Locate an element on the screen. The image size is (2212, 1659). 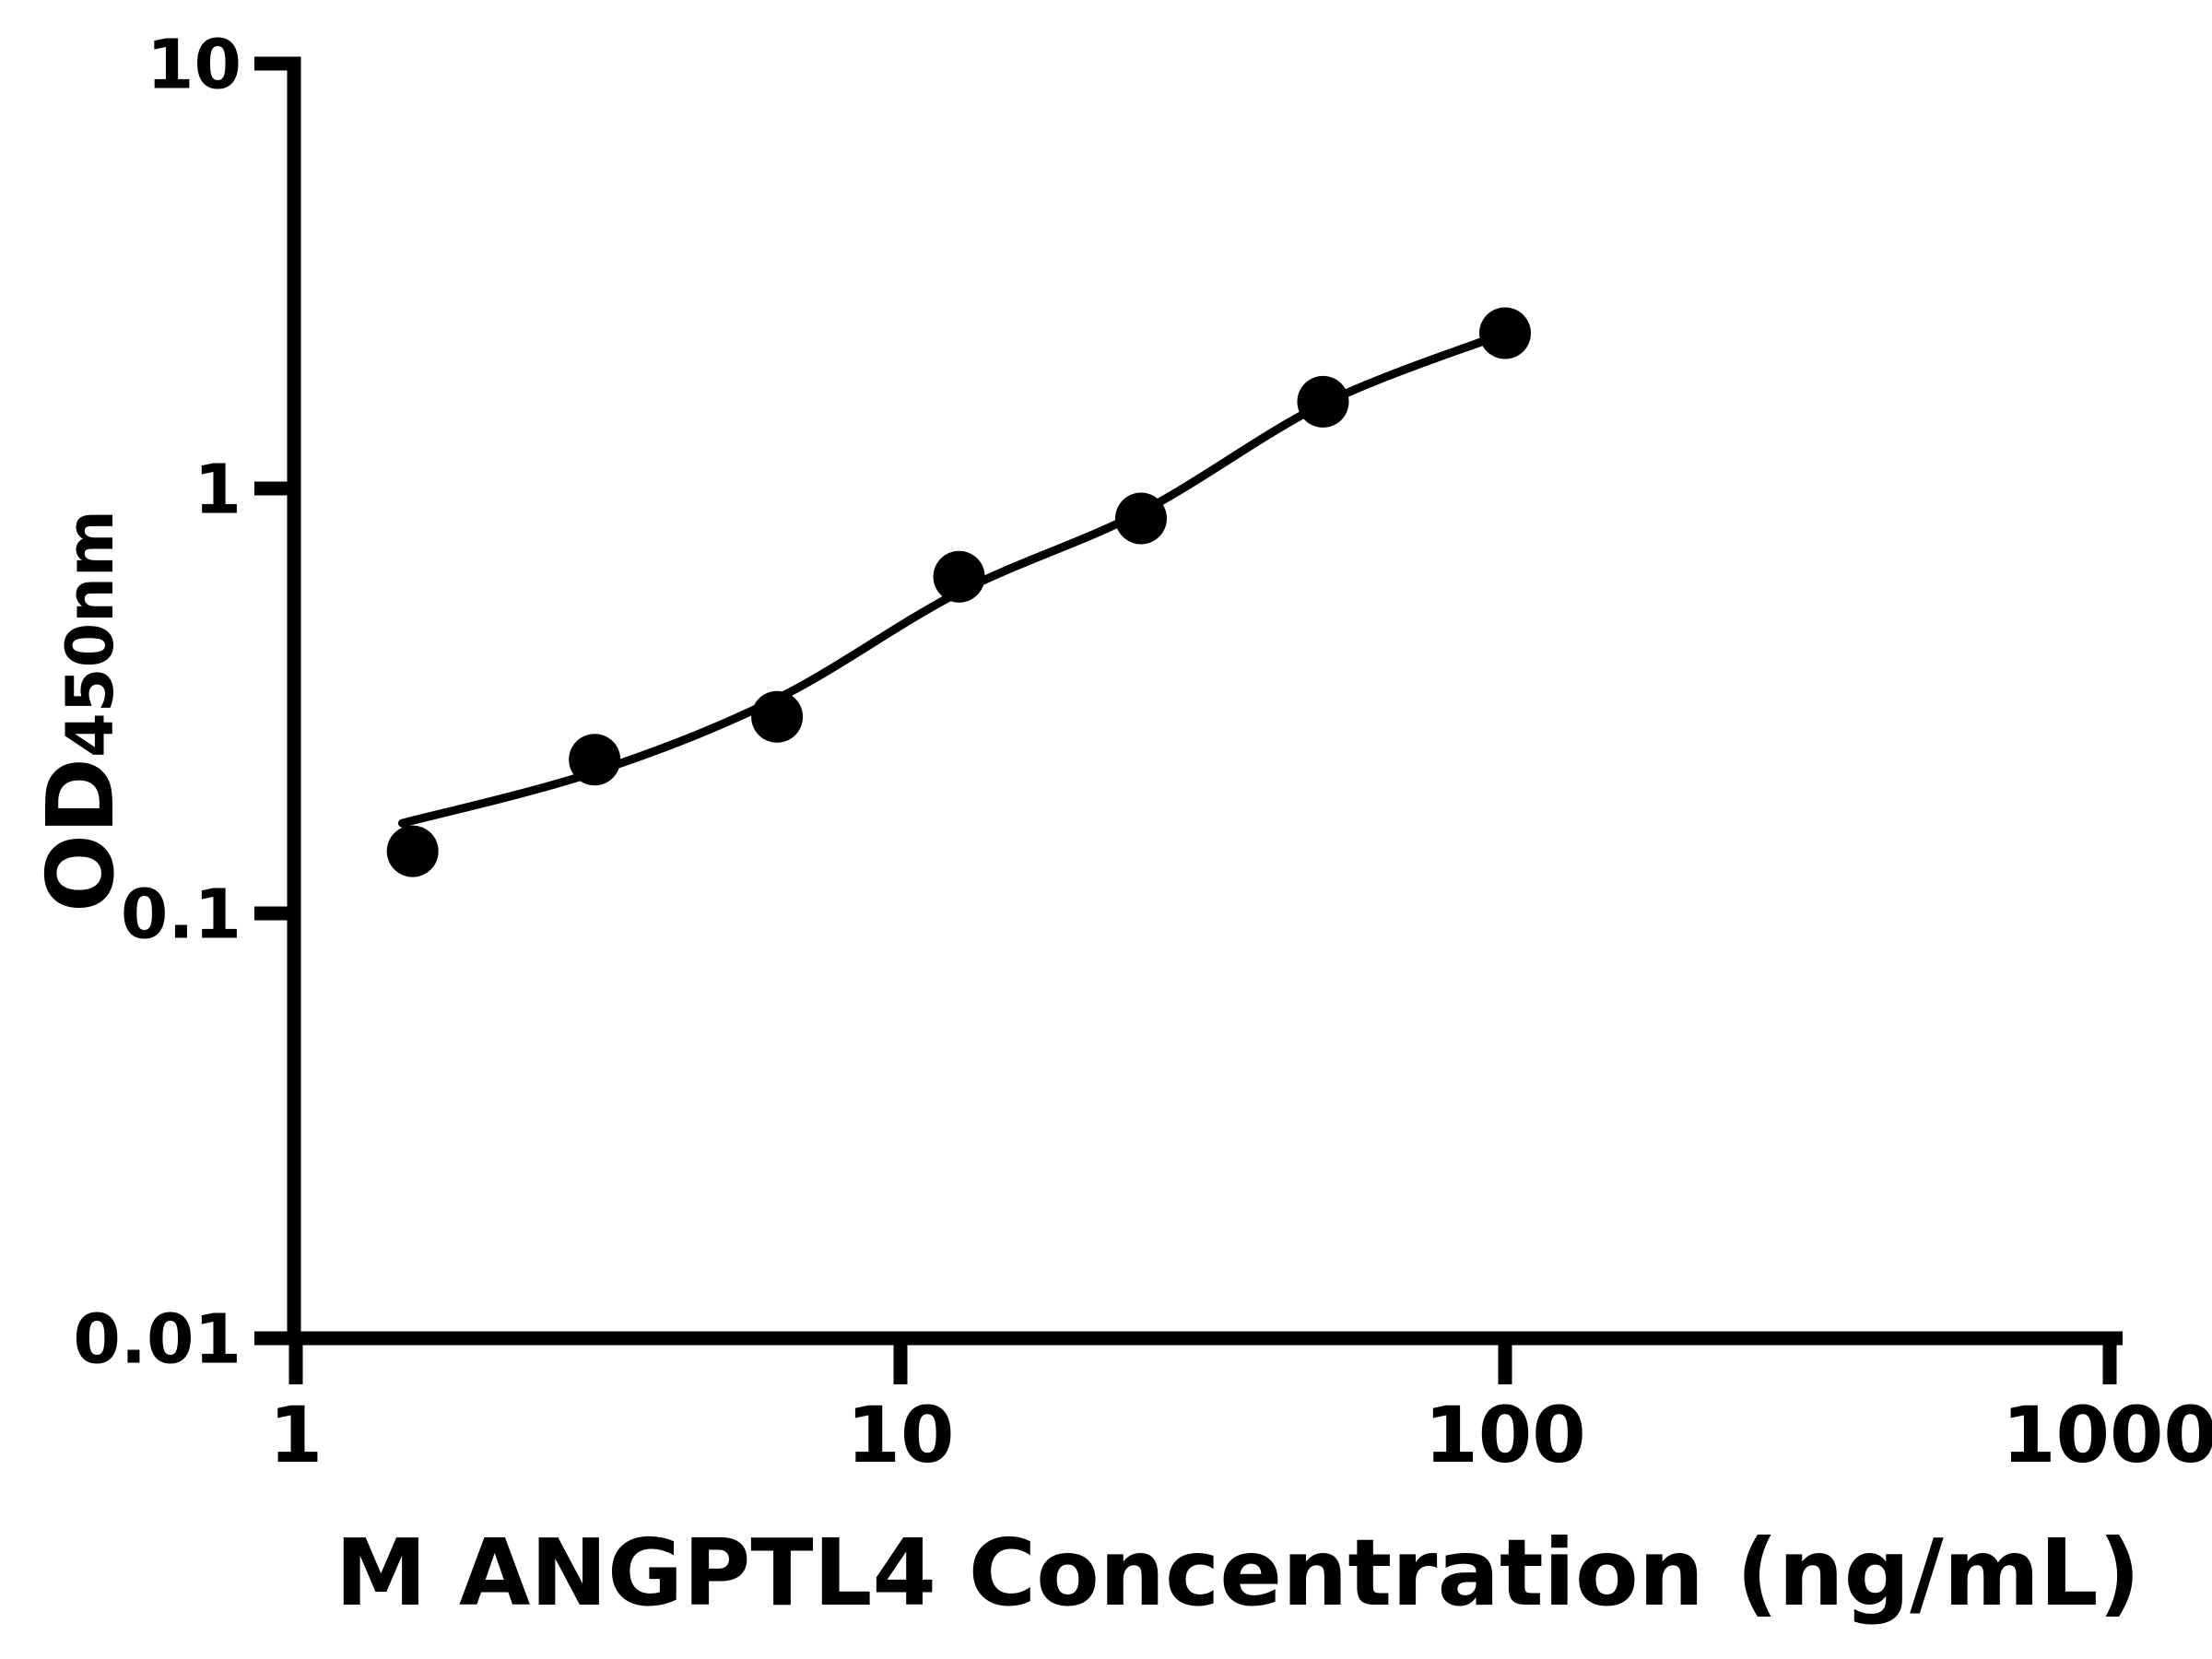
x-axis-tick-labels: 1 10 100 1000 is located at coordinates (1240, 1435).